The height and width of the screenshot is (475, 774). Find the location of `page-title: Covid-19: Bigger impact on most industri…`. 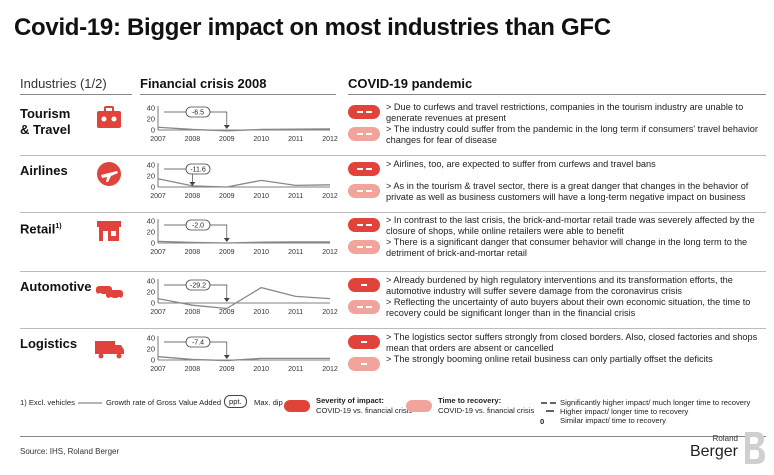

page-title: Covid-19: Bigger impact on most industri… is located at coordinates (312, 27).